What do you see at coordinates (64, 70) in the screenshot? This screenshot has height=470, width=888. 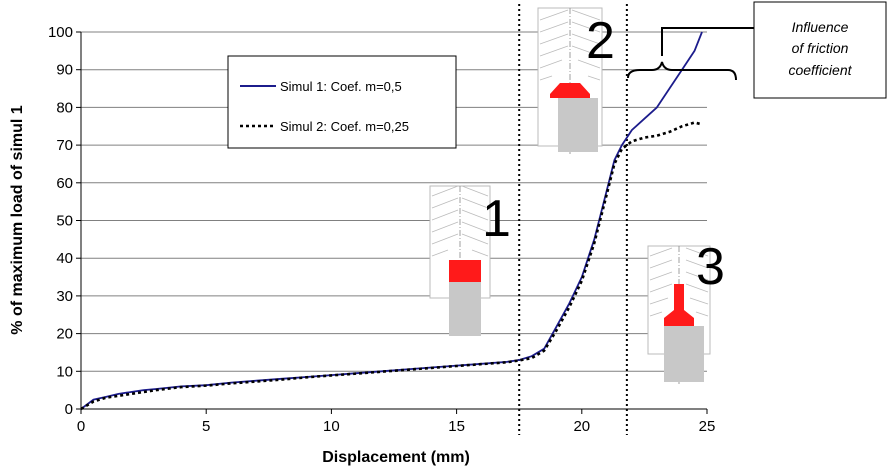 I see `y-tick-label-90: 90` at bounding box center [64, 70].